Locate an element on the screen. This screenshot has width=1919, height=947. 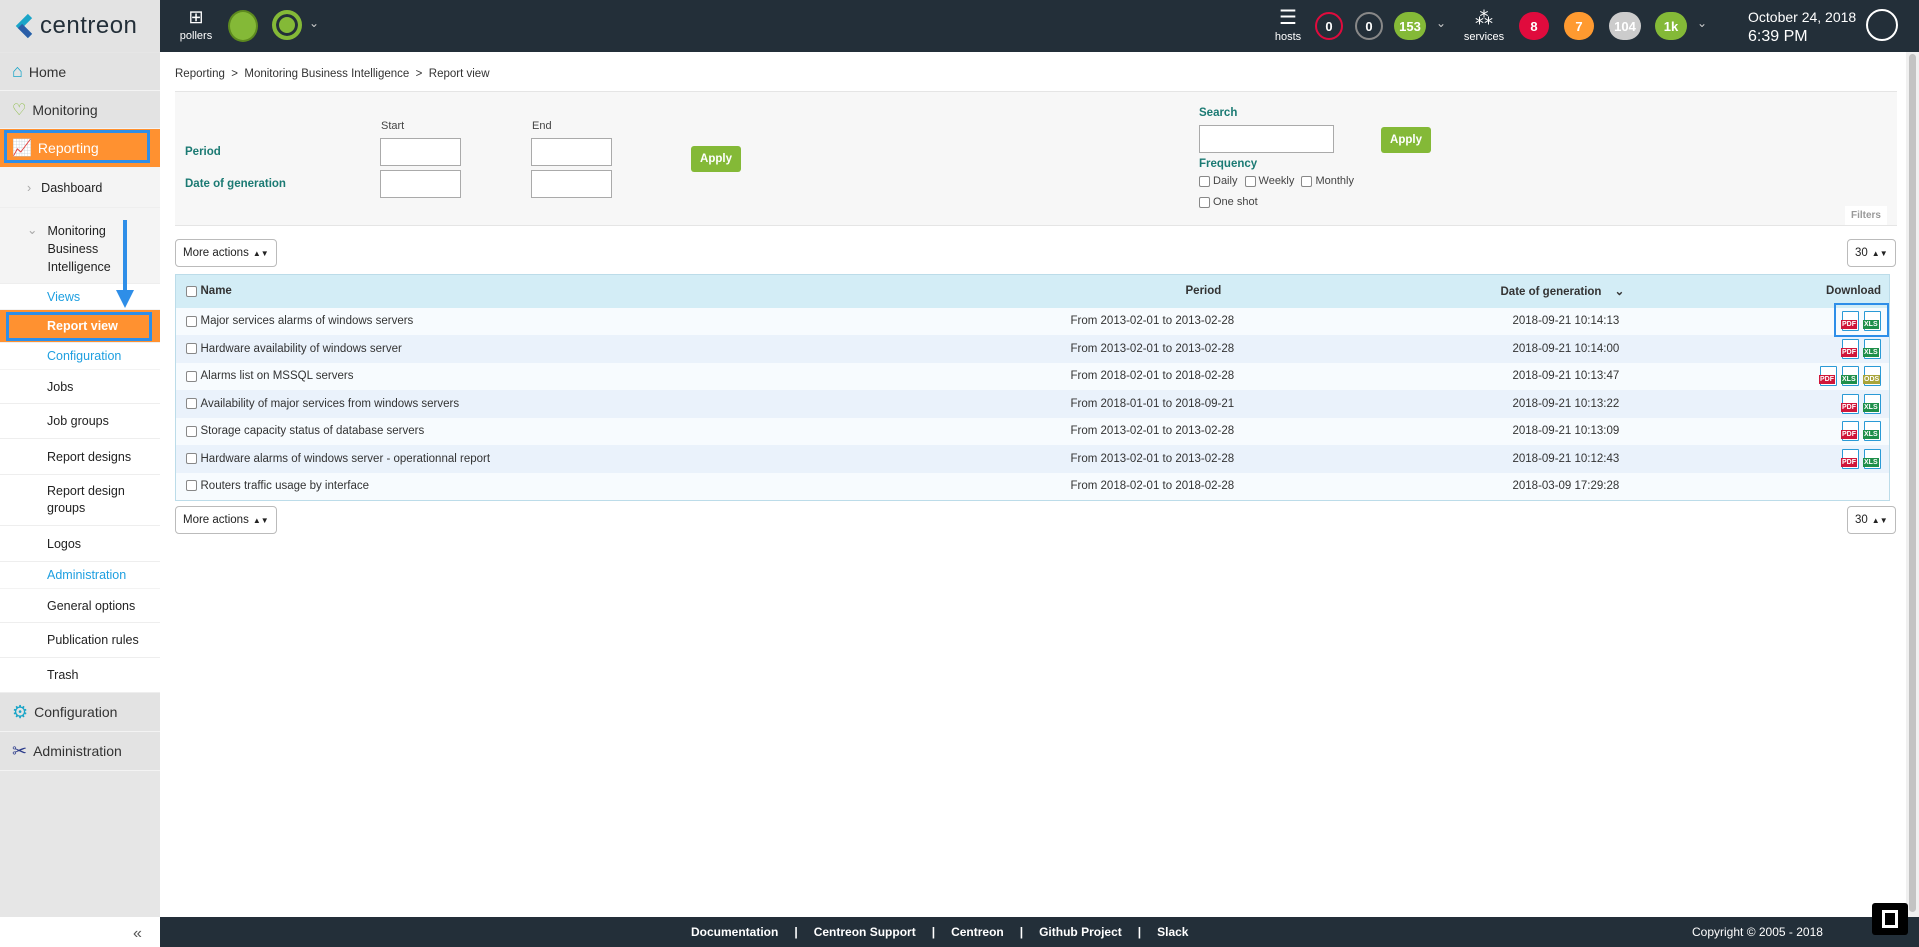
sidebar-item-monitoring: ♡ Monitoring is located at coordinates (80, 110).